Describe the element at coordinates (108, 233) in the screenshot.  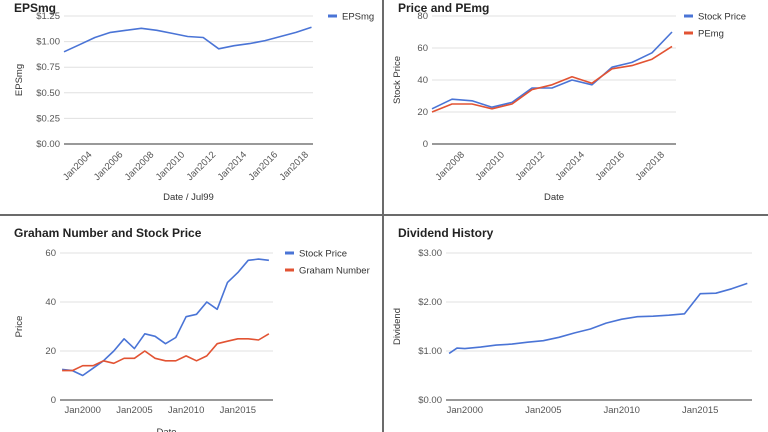
I see `chart-title: Graham Number and Stock Price` at that location.